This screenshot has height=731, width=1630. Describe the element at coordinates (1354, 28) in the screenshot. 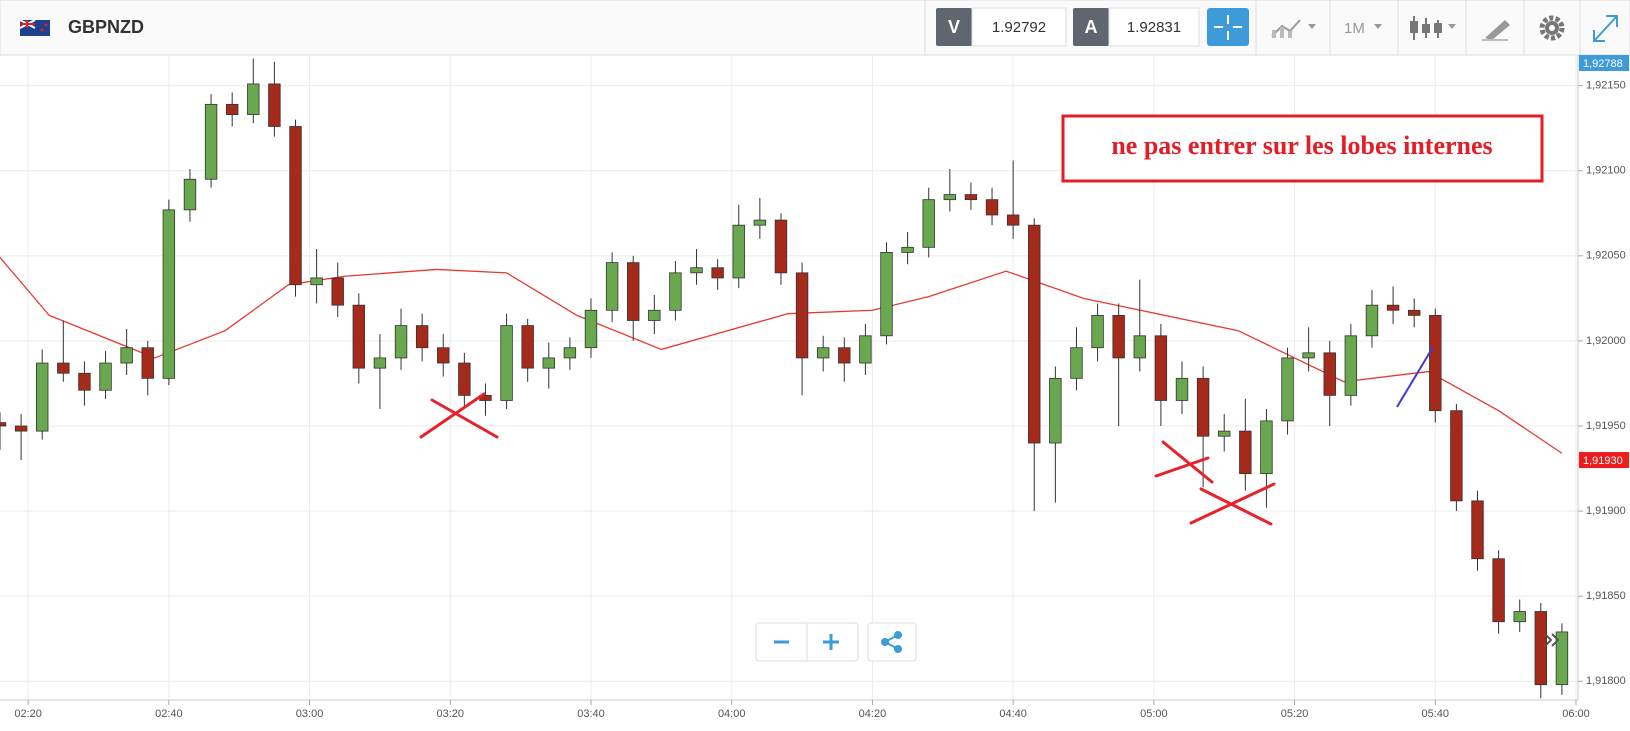

I see `timeframe: 1M` at that location.